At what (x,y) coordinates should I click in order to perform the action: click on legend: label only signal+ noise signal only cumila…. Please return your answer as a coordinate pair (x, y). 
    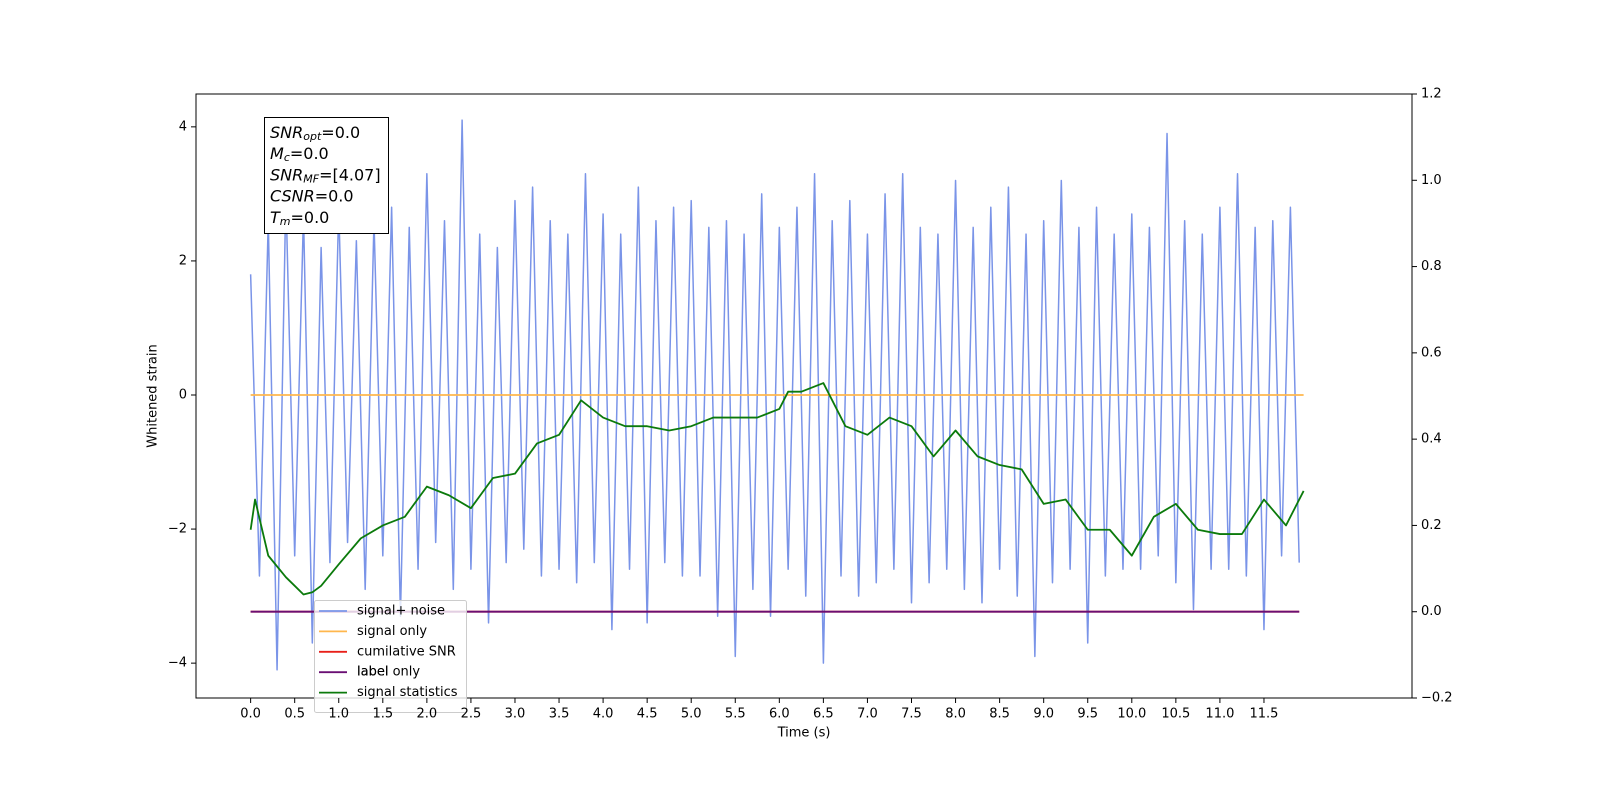
    Looking at the image, I should click on (390, 656).